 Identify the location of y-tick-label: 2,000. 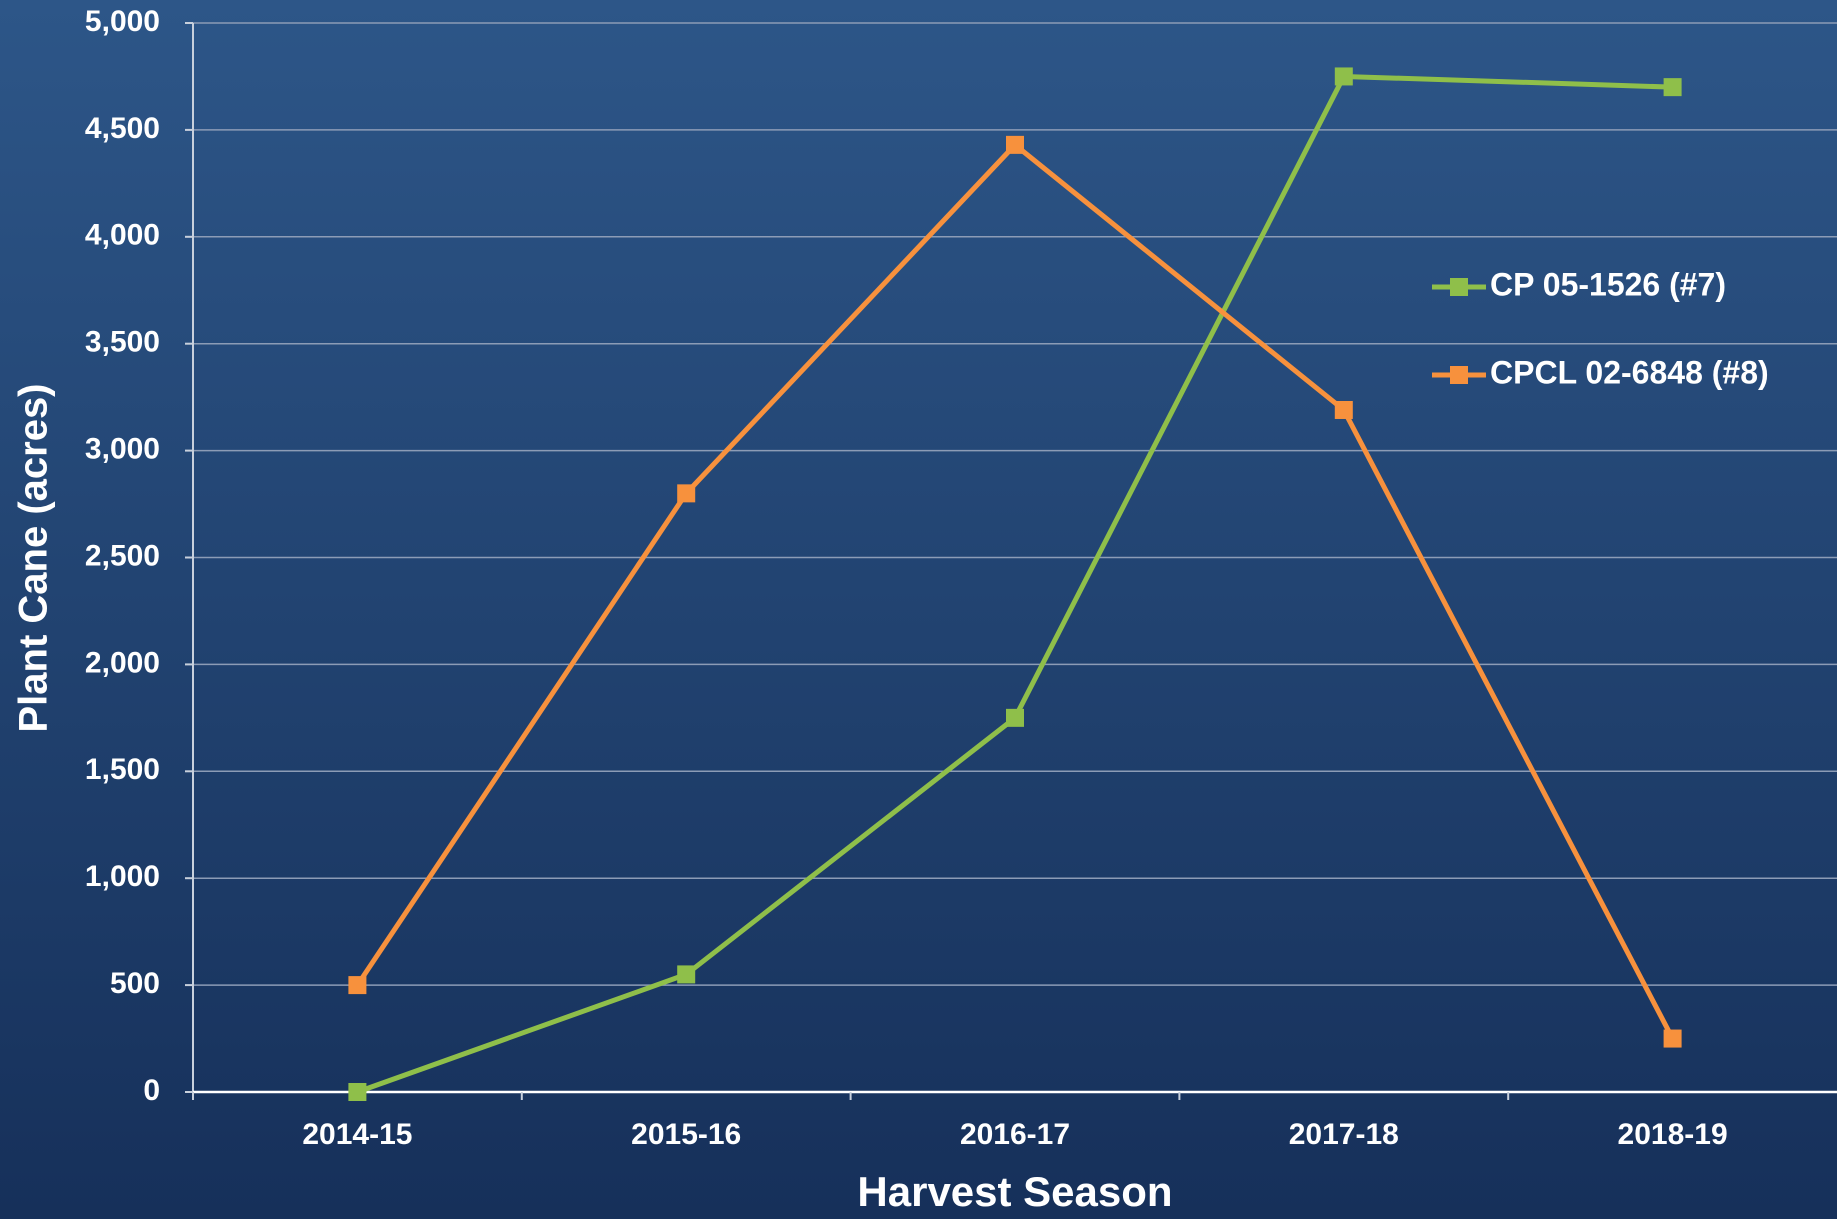
(122, 662).